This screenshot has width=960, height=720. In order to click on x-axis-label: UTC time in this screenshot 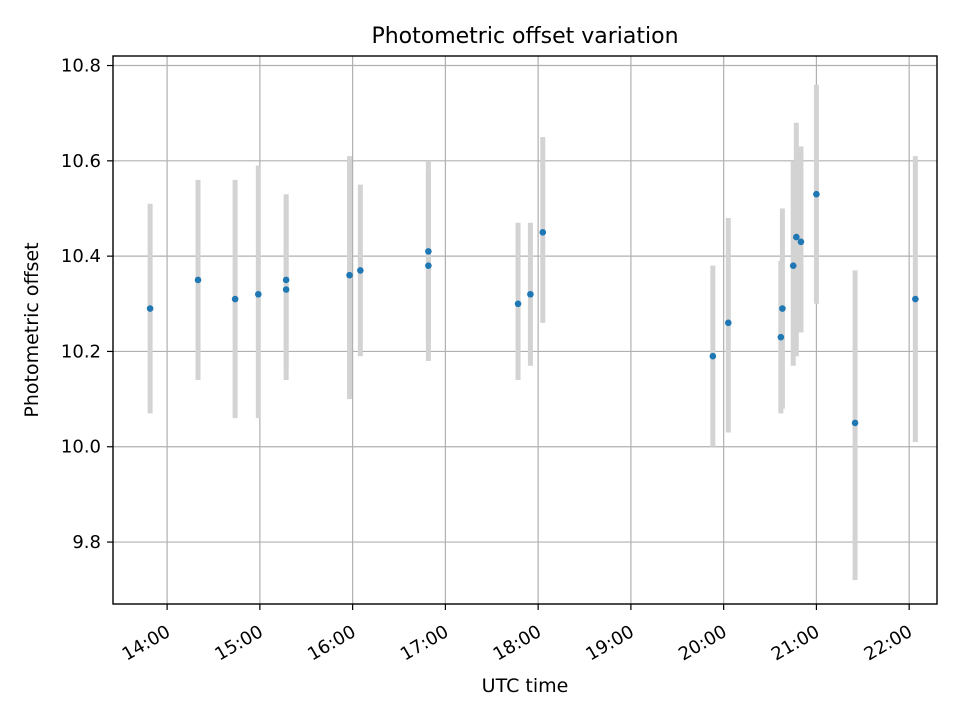, I will do `click(525, 686)`.